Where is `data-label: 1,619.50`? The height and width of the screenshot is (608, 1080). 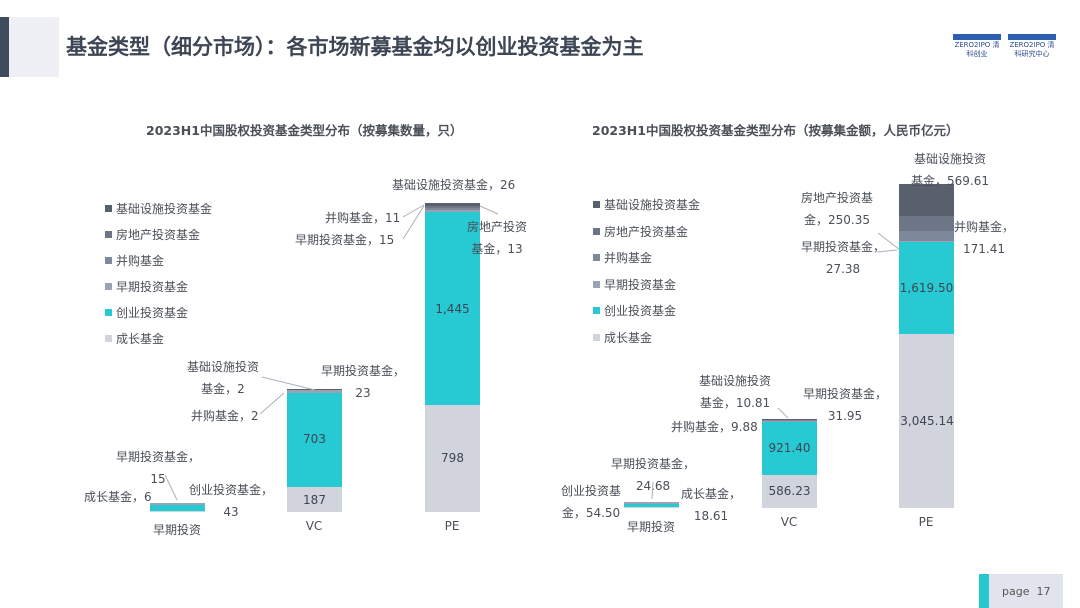
data-label: 1,619.50 is located at coordinates (926, 288).